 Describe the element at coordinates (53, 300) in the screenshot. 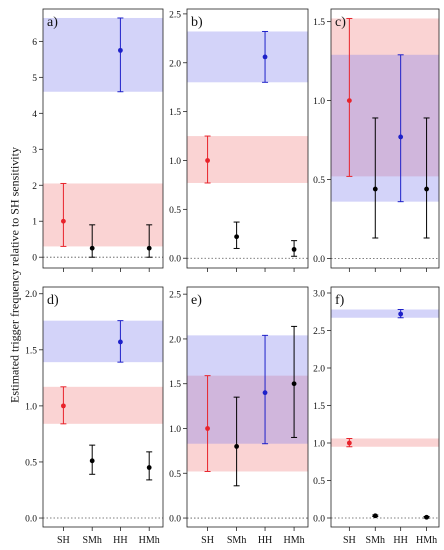

I see `panel-label: d)` at that location.